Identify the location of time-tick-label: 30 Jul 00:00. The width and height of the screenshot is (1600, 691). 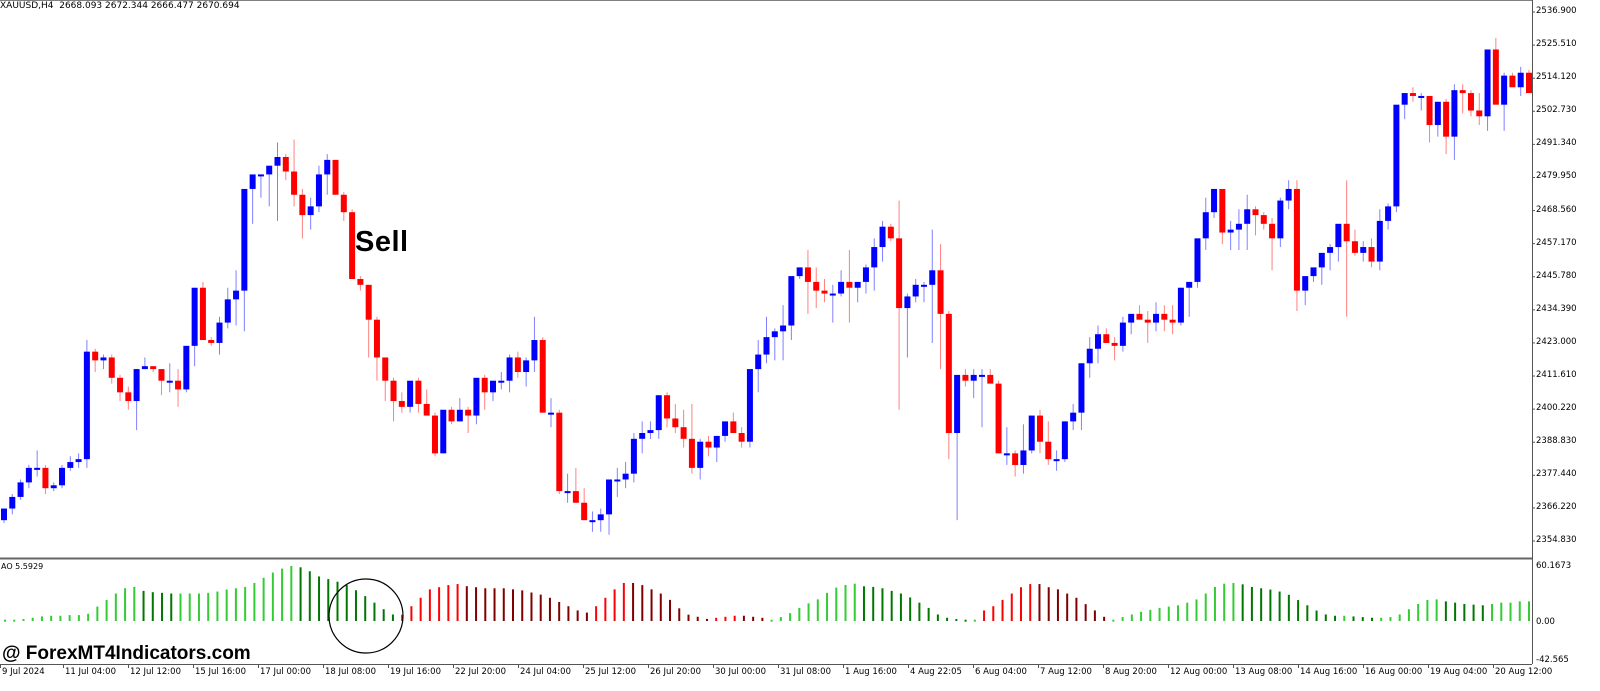
(740, 672).